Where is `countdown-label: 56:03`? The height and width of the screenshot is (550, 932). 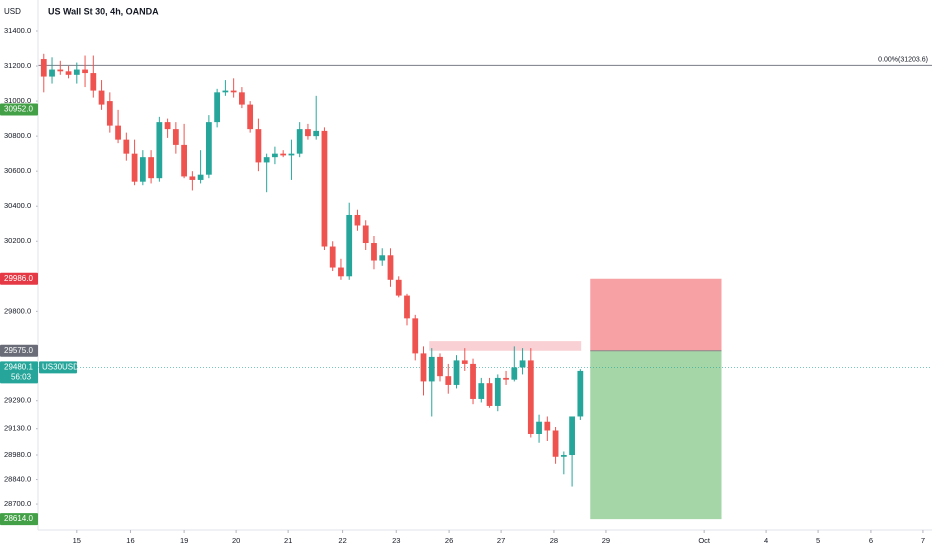 countdown-label: 56:03 is located at coordinates (21, 377).